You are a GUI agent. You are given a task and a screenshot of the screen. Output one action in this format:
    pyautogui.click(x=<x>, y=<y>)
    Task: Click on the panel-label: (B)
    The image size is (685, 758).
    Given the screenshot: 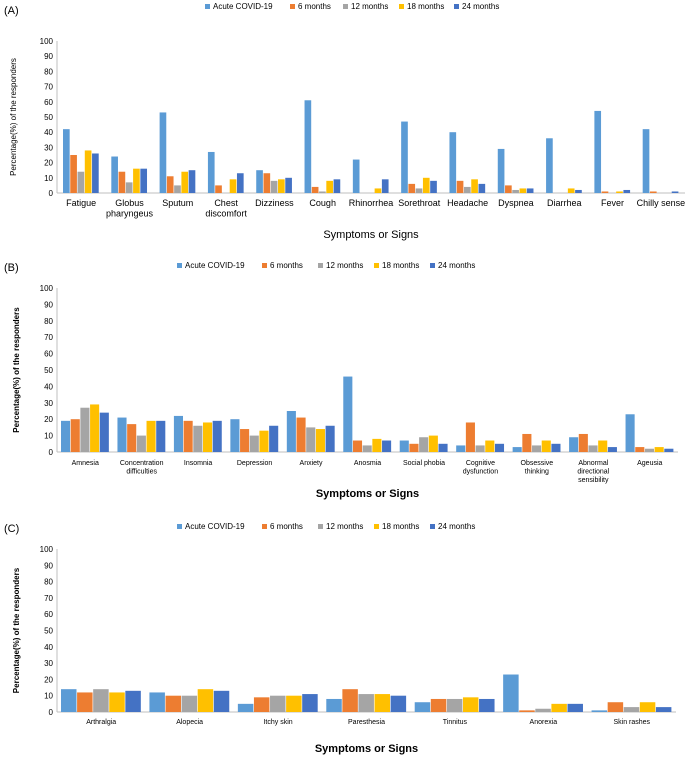 What is the action you would take?
    pyautogui.click(x=11, y=268)
    